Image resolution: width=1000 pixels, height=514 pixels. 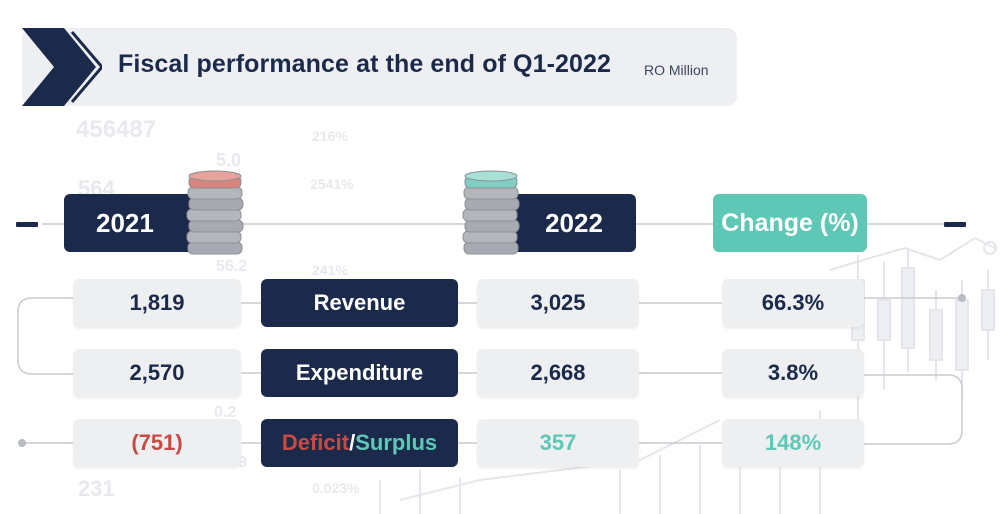 I want to click on title-banner, so click(x=379, y=67).